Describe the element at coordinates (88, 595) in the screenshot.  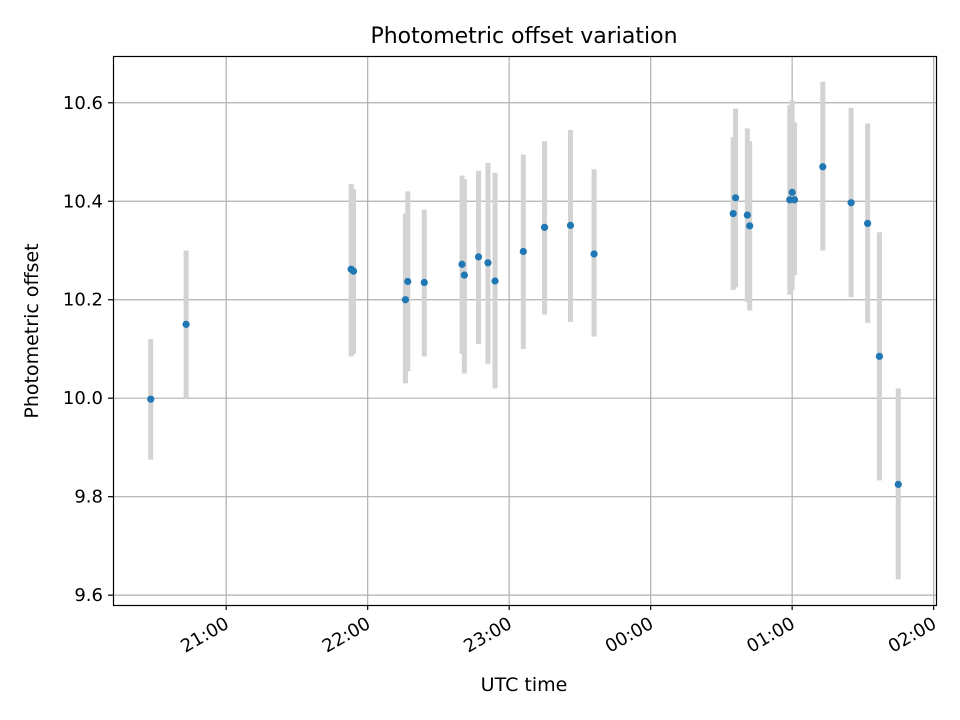
I see `y-tick-label: 9.6` at that location.